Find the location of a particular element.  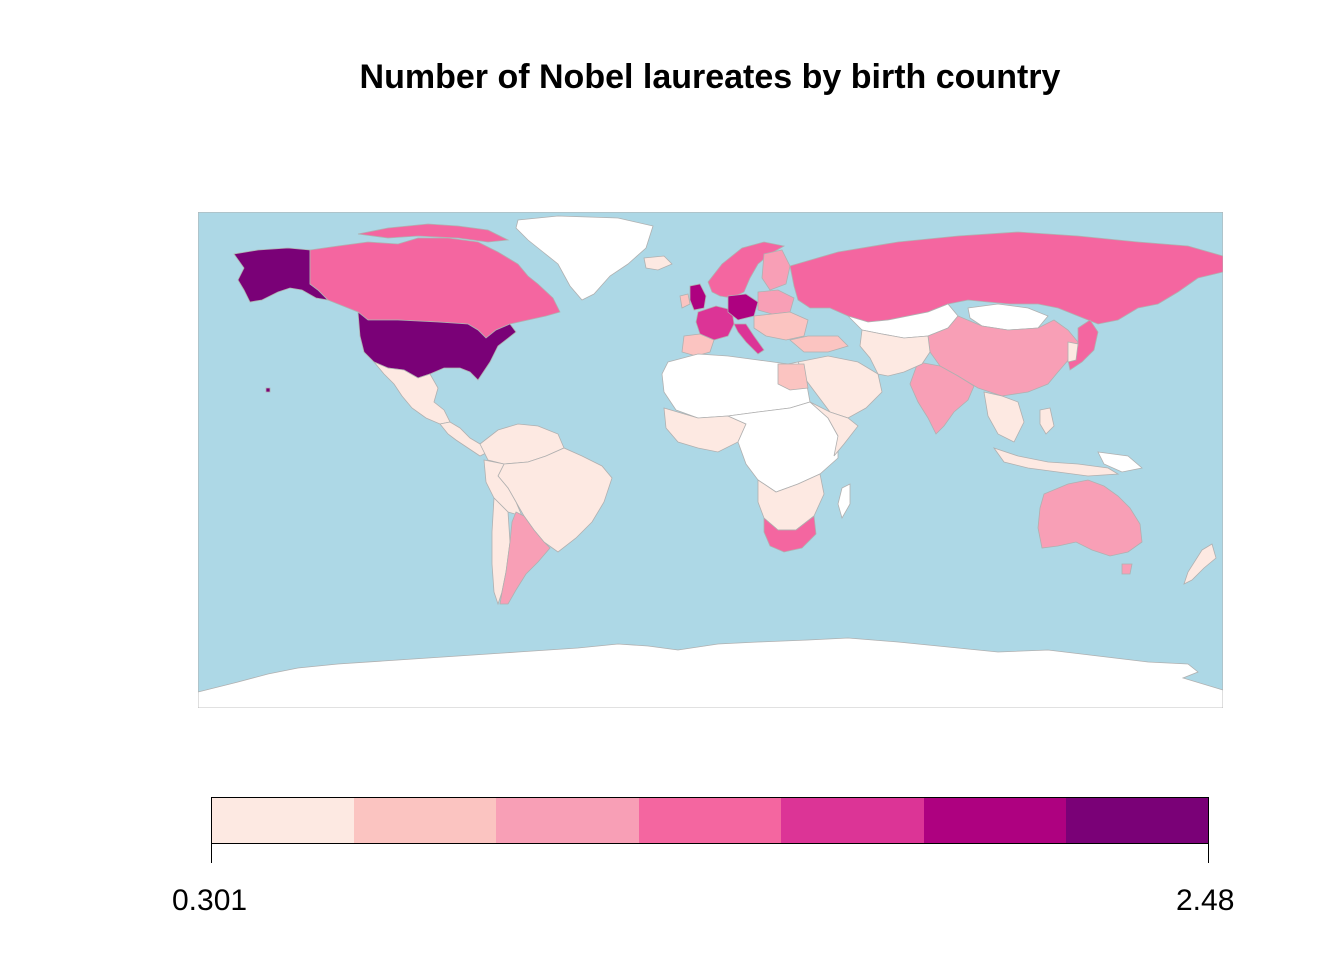

region-mexico is located at coordinates (412, 393).